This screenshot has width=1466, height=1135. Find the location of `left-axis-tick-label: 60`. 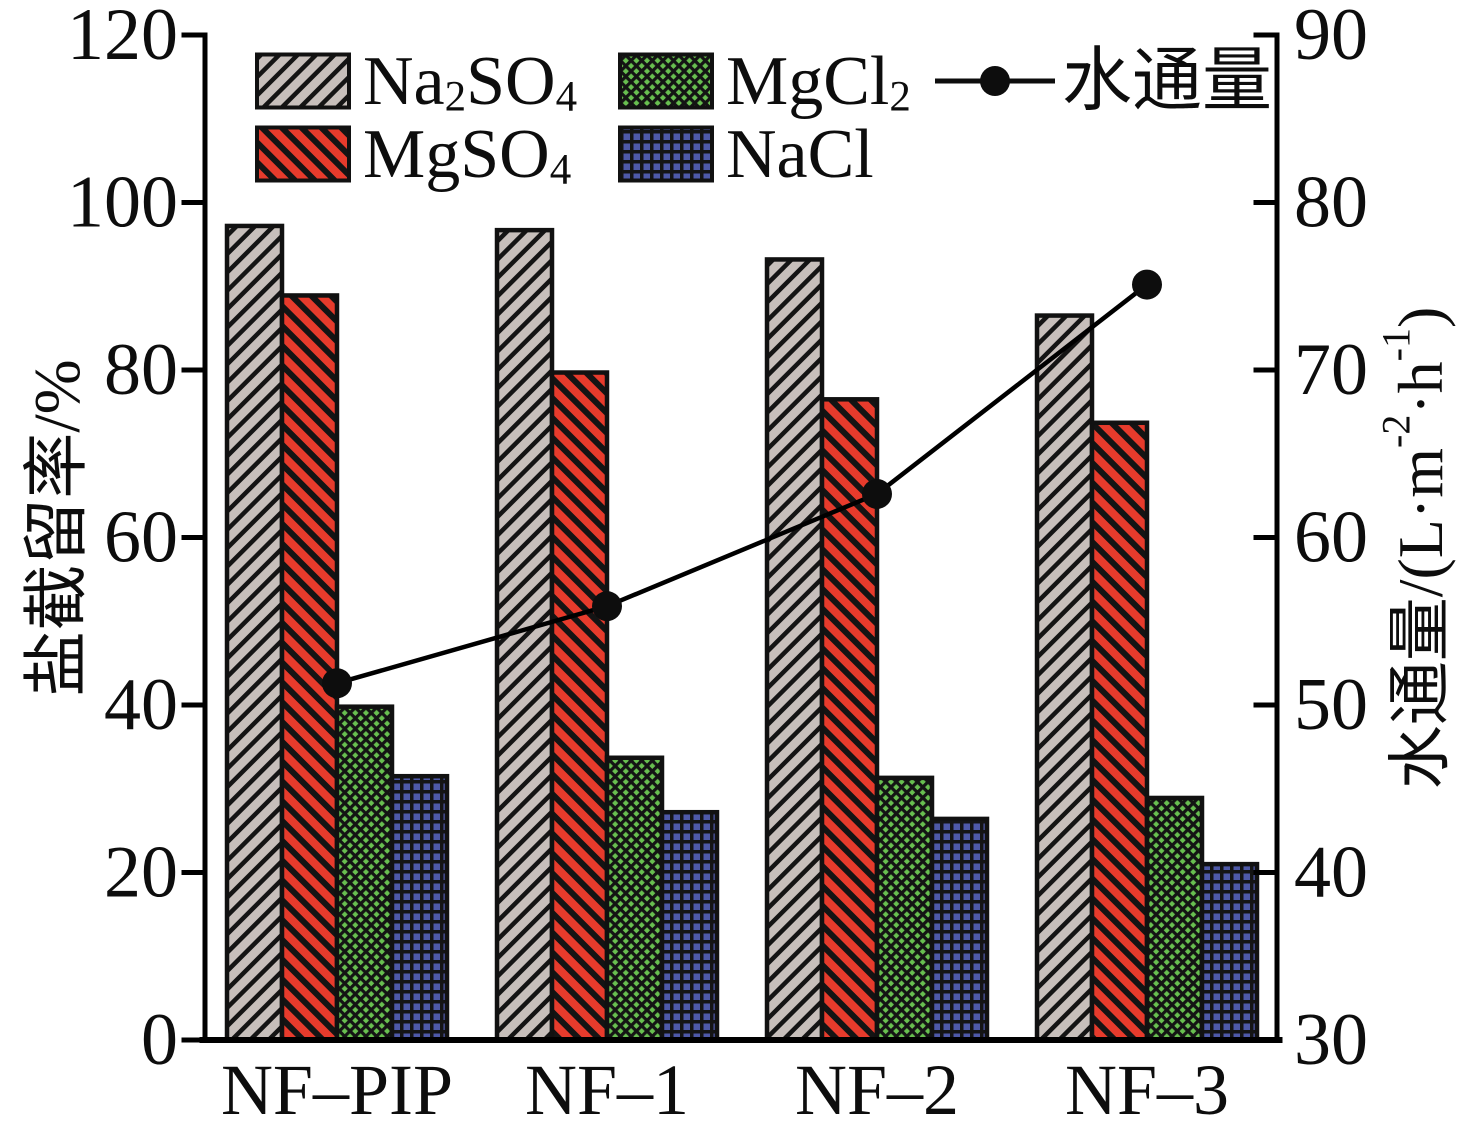

left-axis-tick-label: 60 is located at coordinates (141, 538).